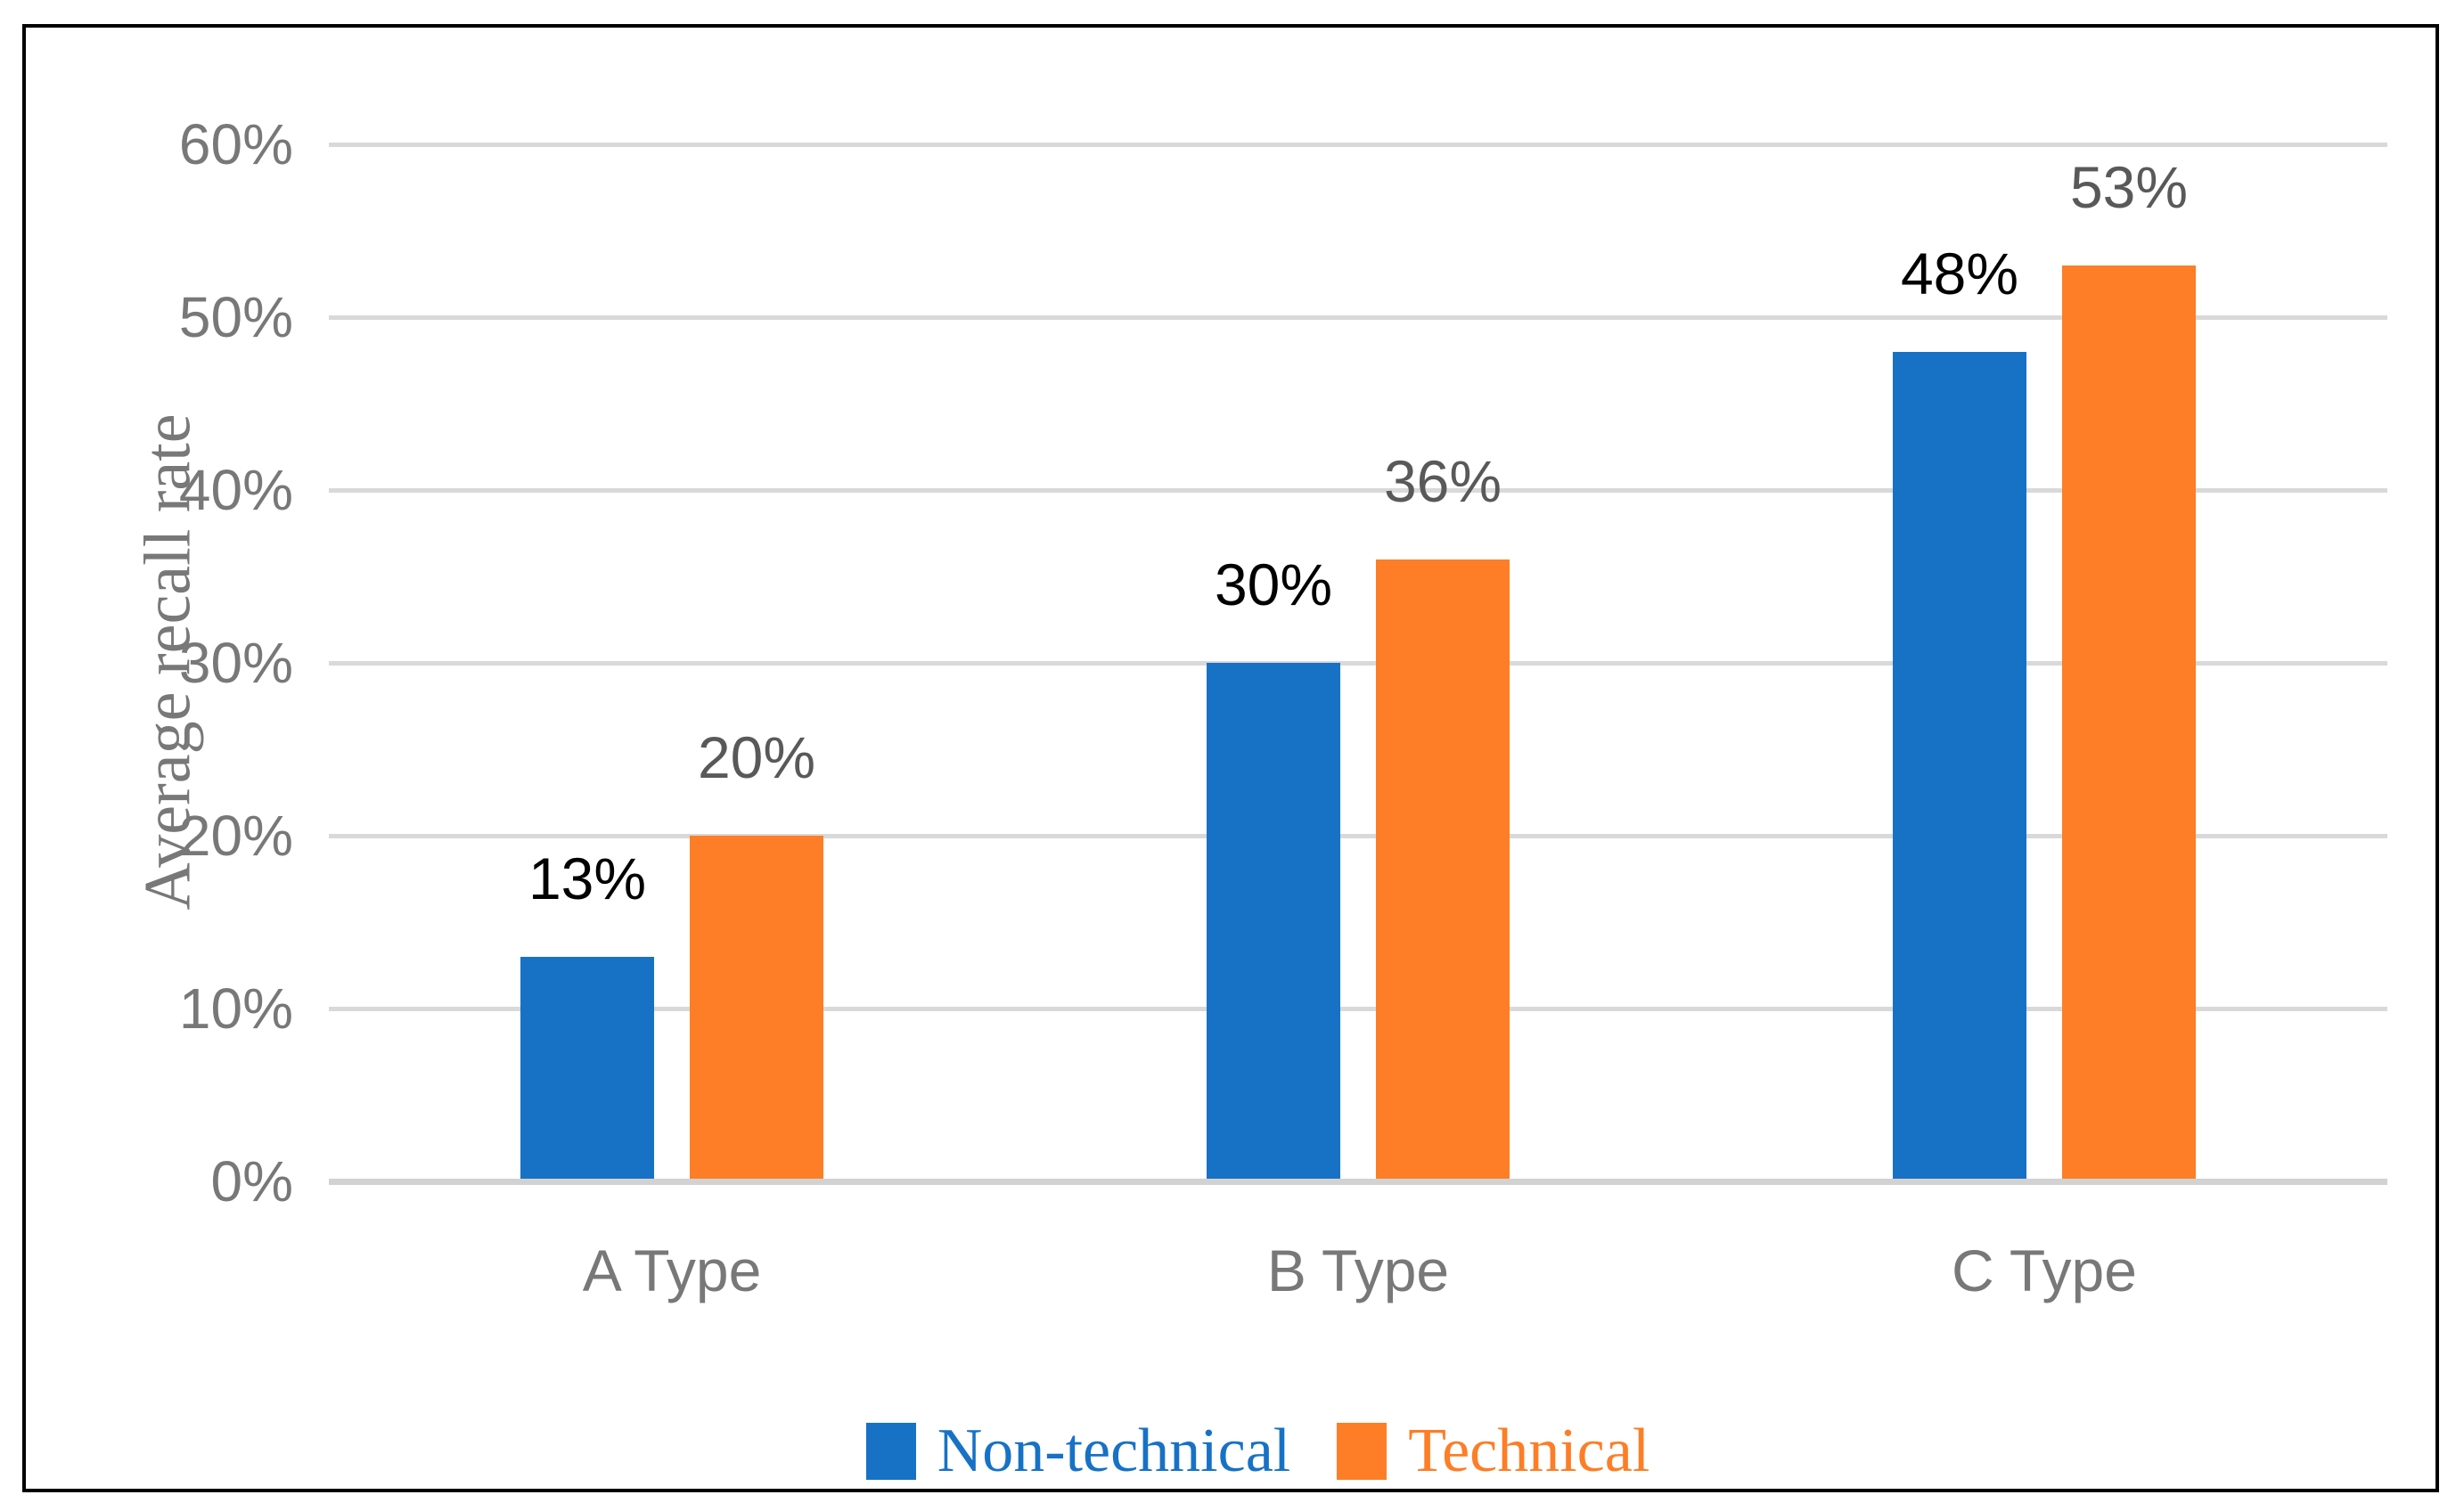 Image resolution: width=2464 pixels, height=1511 pixels. What do you see at coordinates (235, 490) in the screenshot?
I see `y-tick-label-40: 40%` at bounding box center [235, 490].